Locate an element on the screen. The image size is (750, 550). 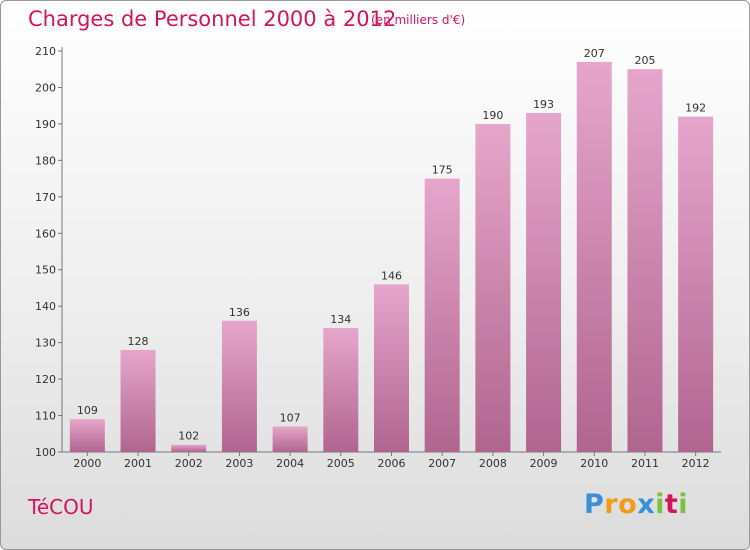
y-tick-label: 100 is located at coordinates (45, 452).